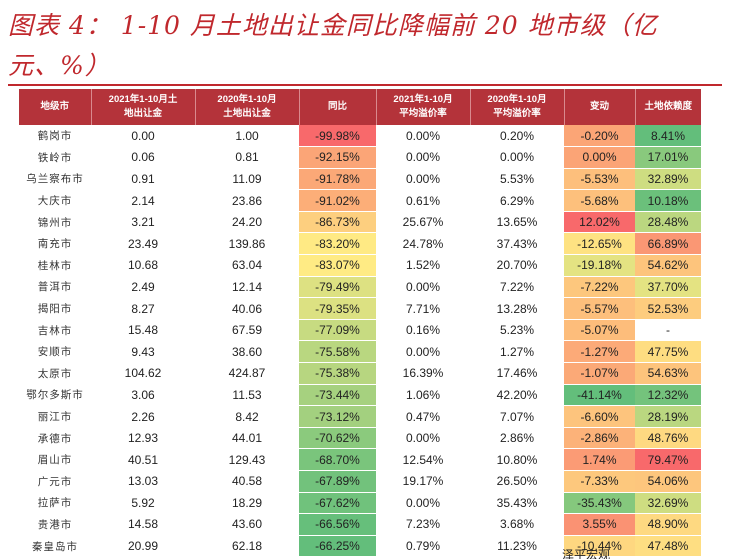 Image resolution: width=730 pixels, height=559 pixels. I want to click on value-cell: -35.43%, so click(599, 503).